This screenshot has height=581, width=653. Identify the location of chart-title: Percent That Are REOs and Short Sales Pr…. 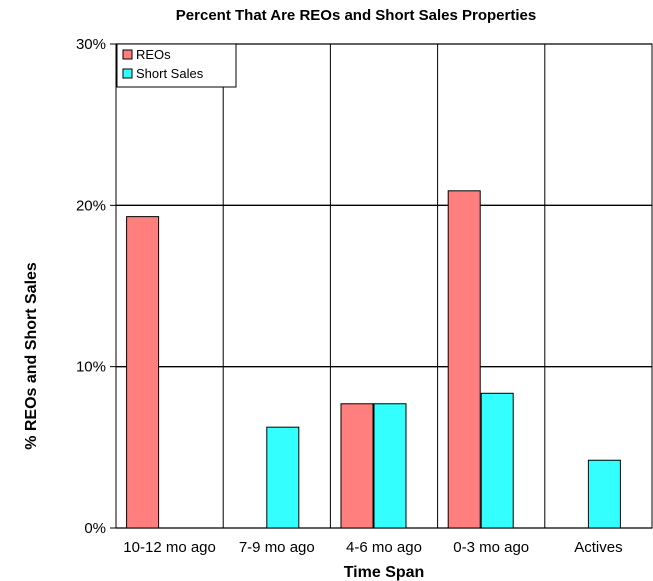
(356, 15).